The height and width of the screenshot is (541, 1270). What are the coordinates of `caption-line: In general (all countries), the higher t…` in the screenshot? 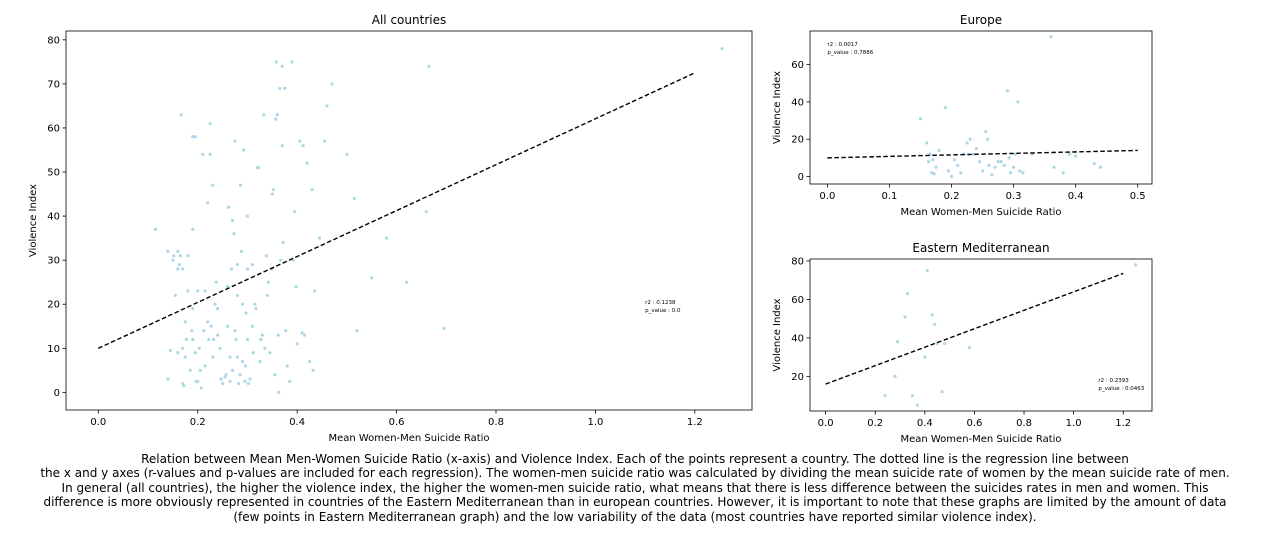 It's located at (635, 487).